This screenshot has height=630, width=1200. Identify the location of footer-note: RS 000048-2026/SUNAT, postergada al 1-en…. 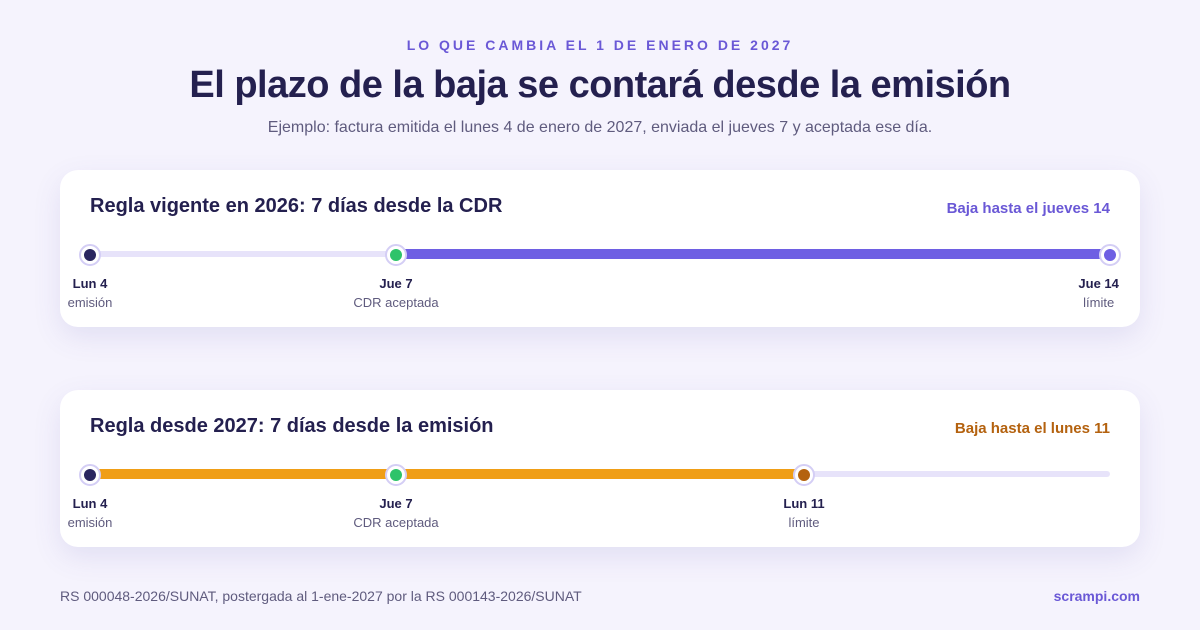
(321, 596).